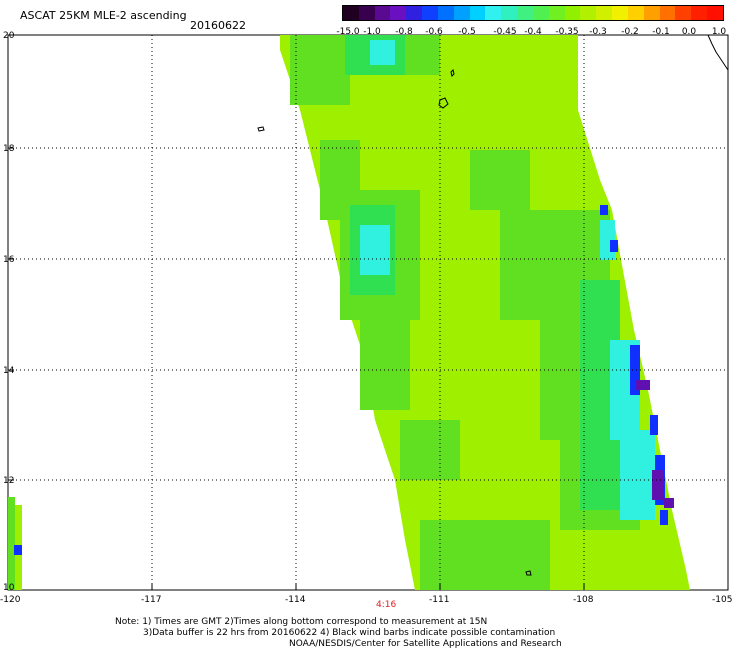 This screenshot has width=740, height=650. Describe the element at coordinates (366, 600) in the screenshot. I see `longitude-labels: -120 -117 -114 -111 -108 -105` at that location.